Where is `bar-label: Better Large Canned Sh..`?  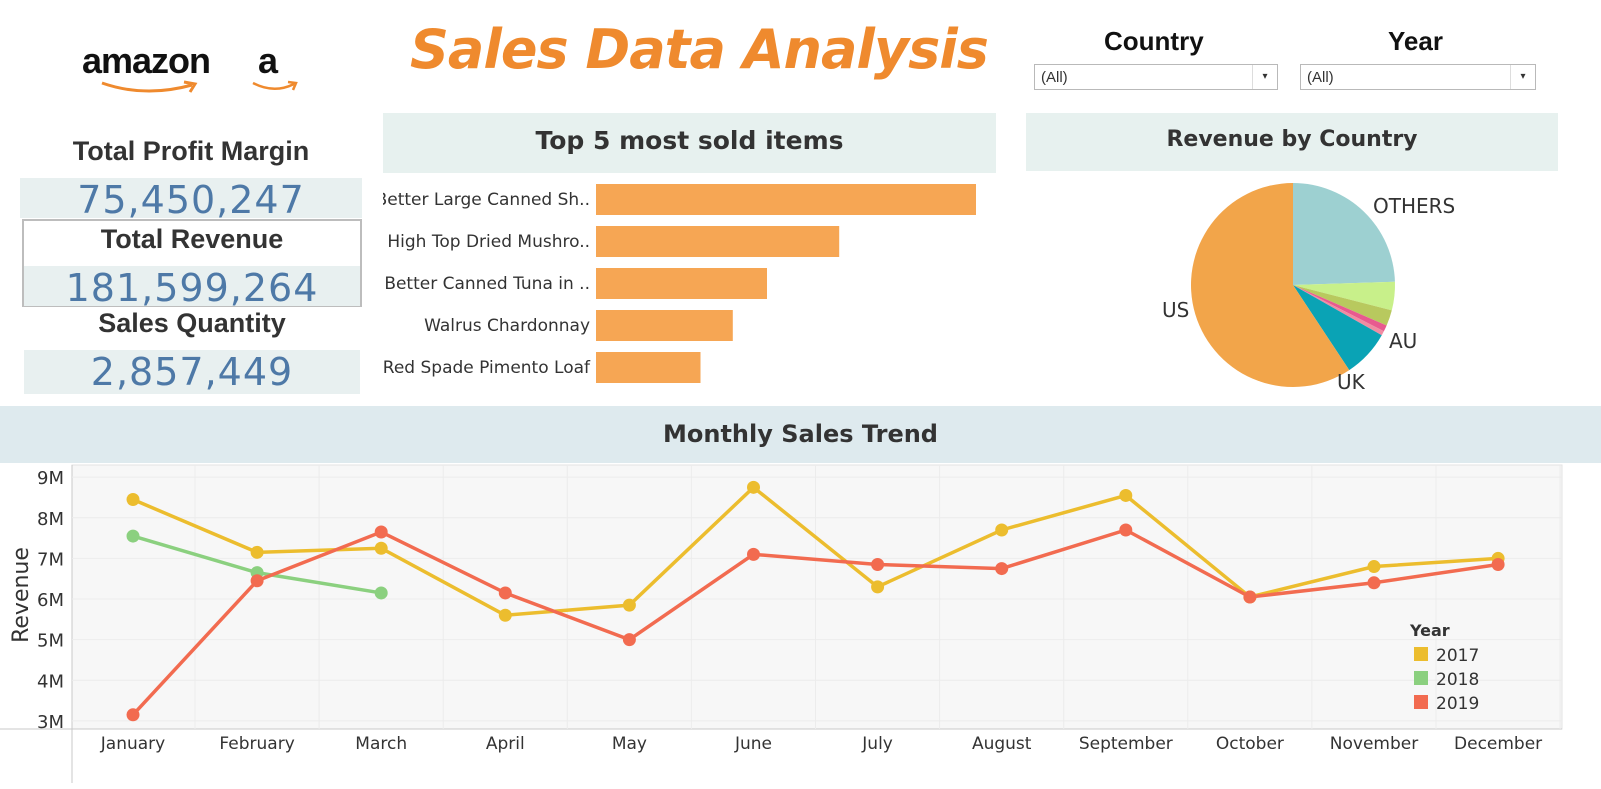 bar-label: Better Large Canned Sh.. is located at coordinates (486, 200).